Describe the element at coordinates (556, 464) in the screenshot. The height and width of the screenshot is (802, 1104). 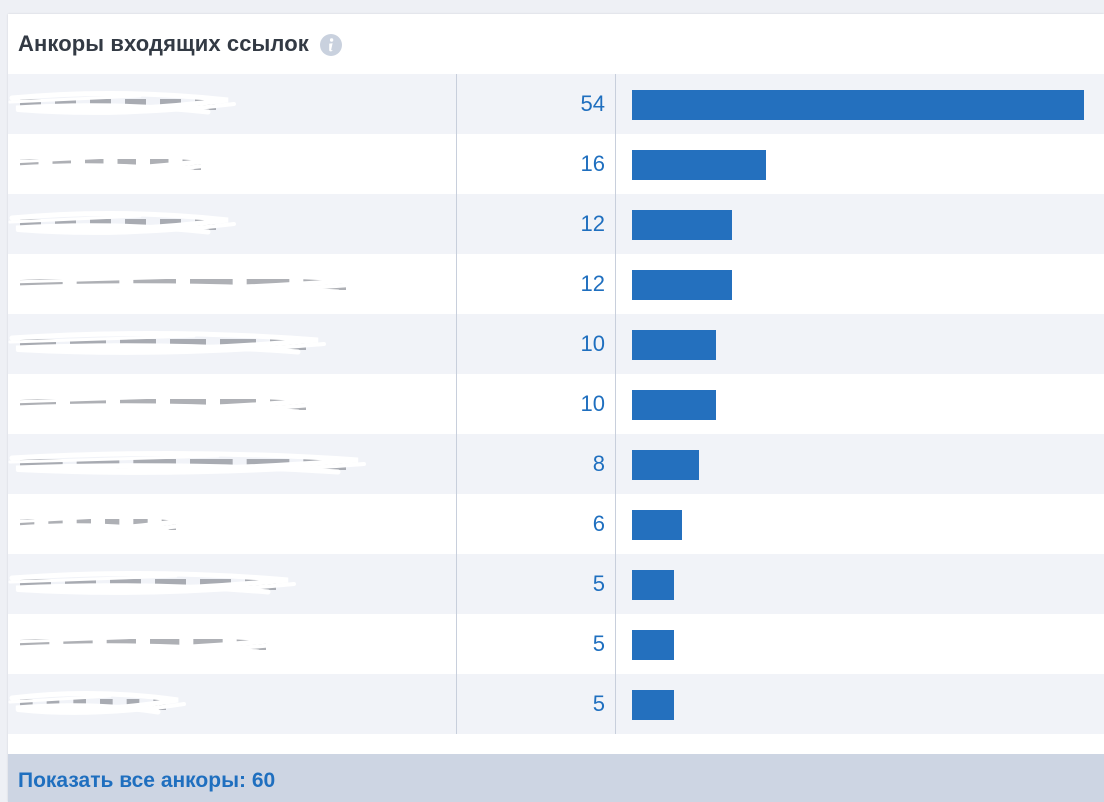
I see `table-row: 8` at that location.